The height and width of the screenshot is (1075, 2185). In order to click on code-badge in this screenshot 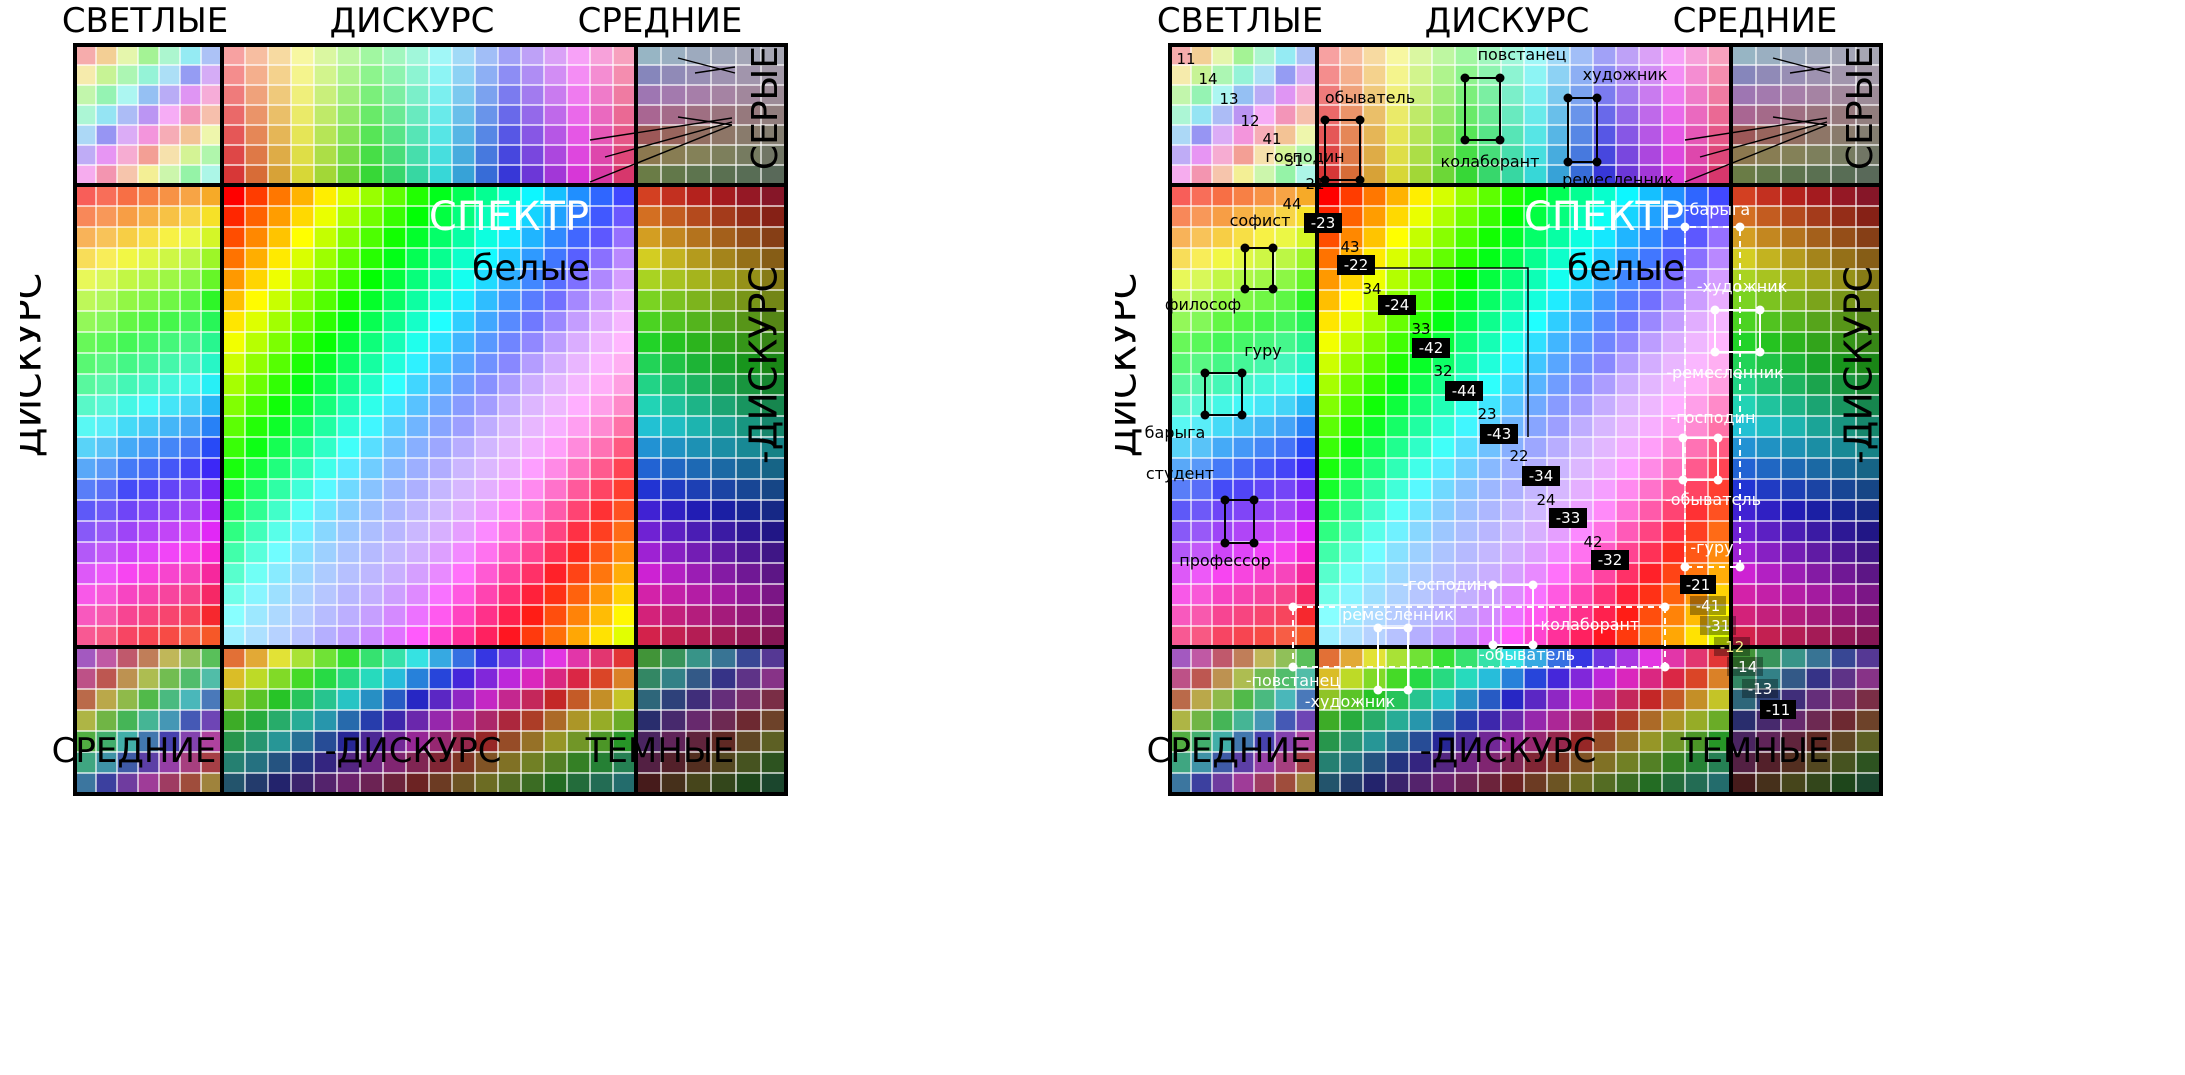, I will do `click(1610, 560)`.